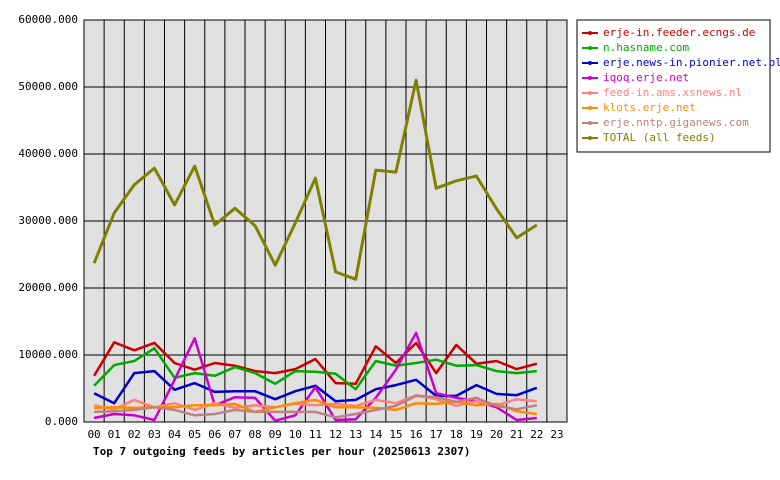  Describe the element at coordinates (672, 92) in the screenshot. I see `legend-label: feed-in.ams.xsnews.nl` at that location.